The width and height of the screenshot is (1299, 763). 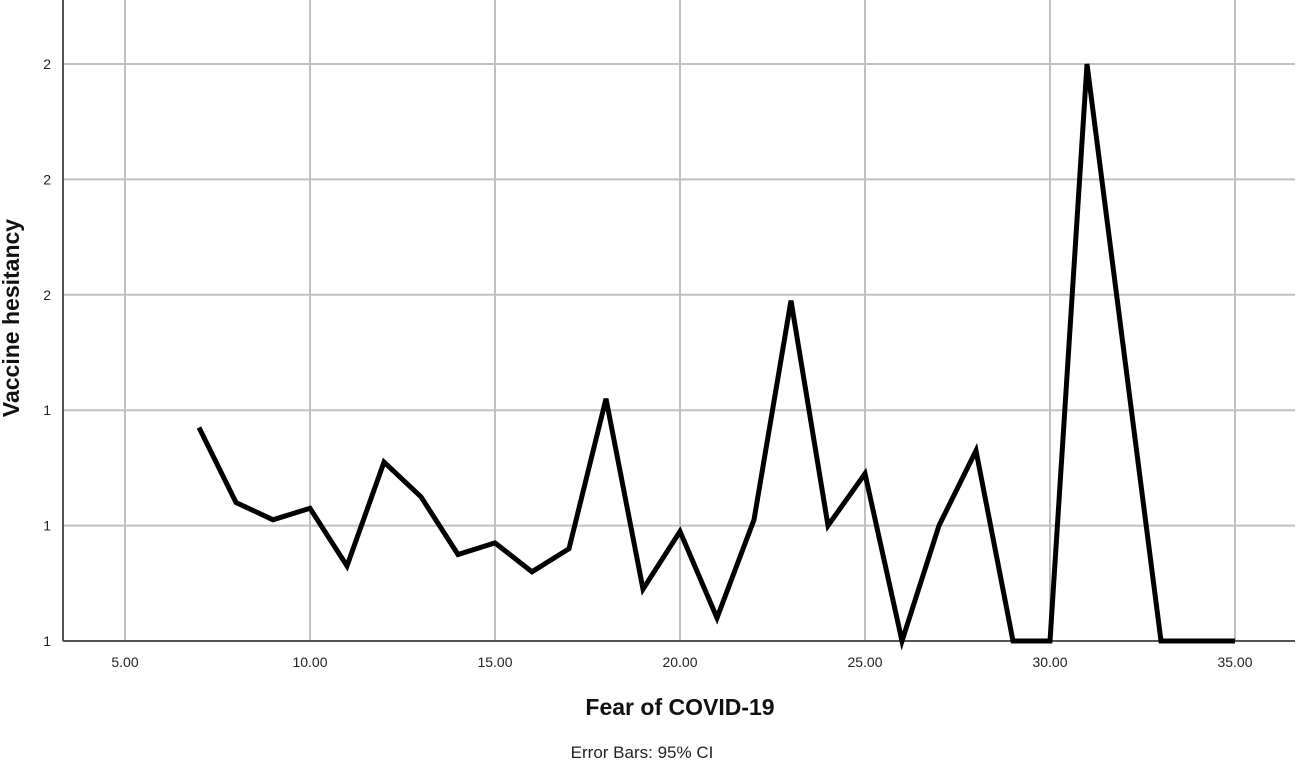 What do you see at coordinates (1234, 662) in the screenshot?
I see `x-tick-label: 35.00` at bounding box center [1234, 662].